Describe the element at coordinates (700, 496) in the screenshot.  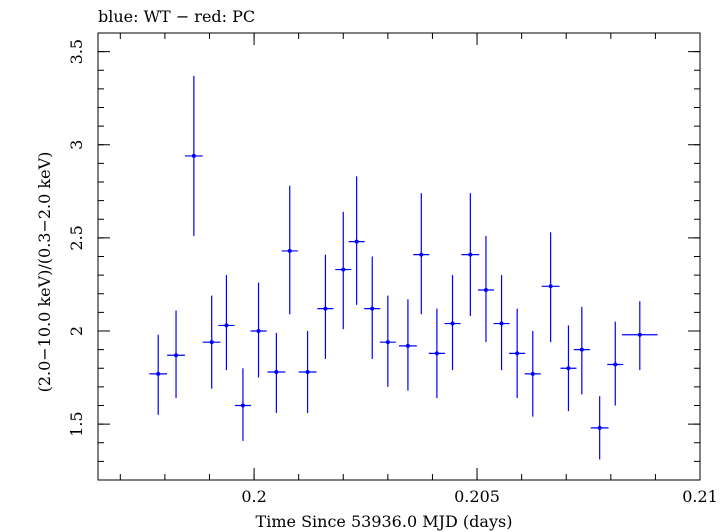
I see `x-tick-label: 0.21` at that location.